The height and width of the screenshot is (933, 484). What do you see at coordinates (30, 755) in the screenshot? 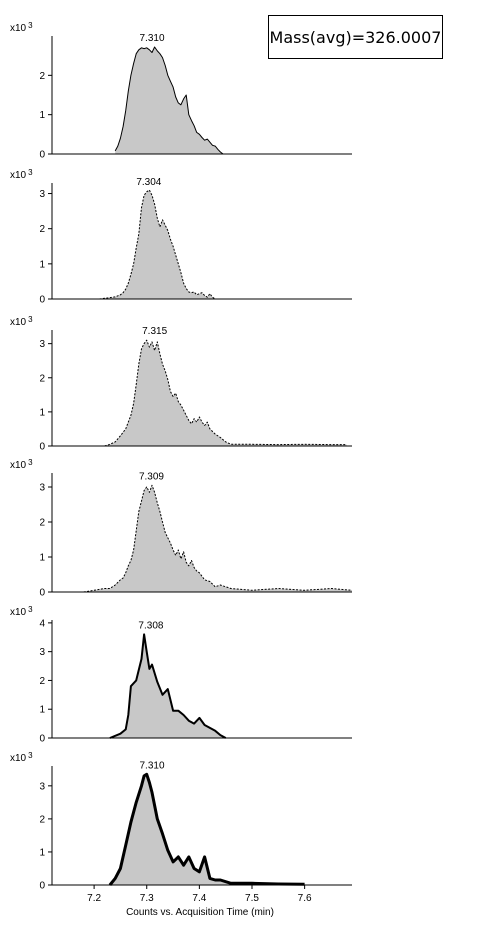
I see `y-multiplier-exponent-6: 3` at bounding box center [30, 755].